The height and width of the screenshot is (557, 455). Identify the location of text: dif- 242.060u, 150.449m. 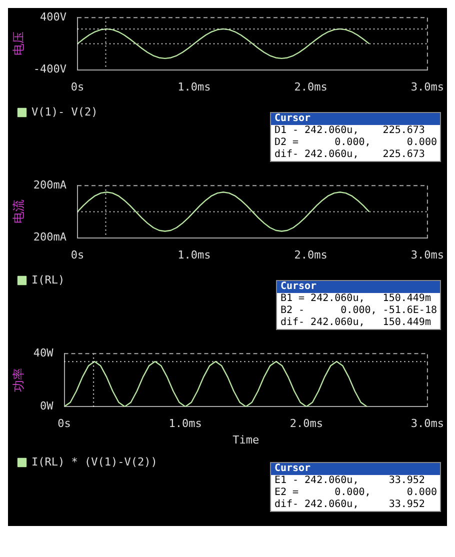
(355, 323).